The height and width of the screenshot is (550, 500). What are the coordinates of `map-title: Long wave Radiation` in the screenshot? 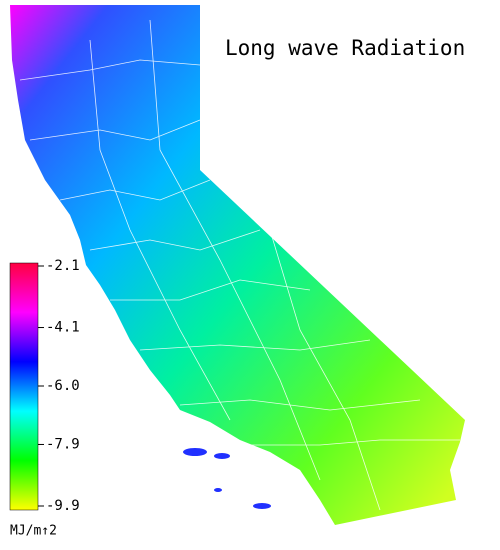 It's located at (345, 48).